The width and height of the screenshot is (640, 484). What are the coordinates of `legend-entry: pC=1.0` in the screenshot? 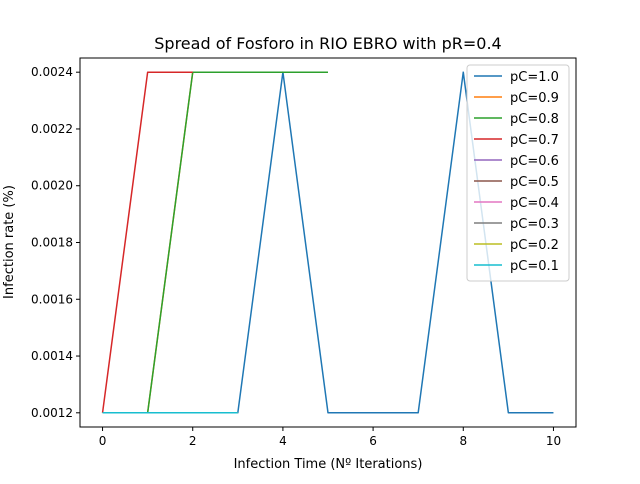 It's located at (534, 77).